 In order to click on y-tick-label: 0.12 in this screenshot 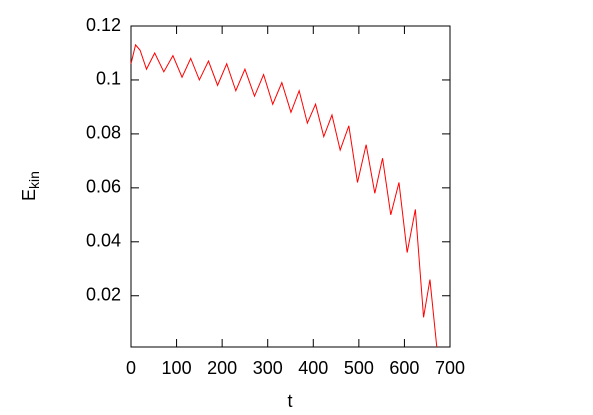, I will do `click(103, 25)`.